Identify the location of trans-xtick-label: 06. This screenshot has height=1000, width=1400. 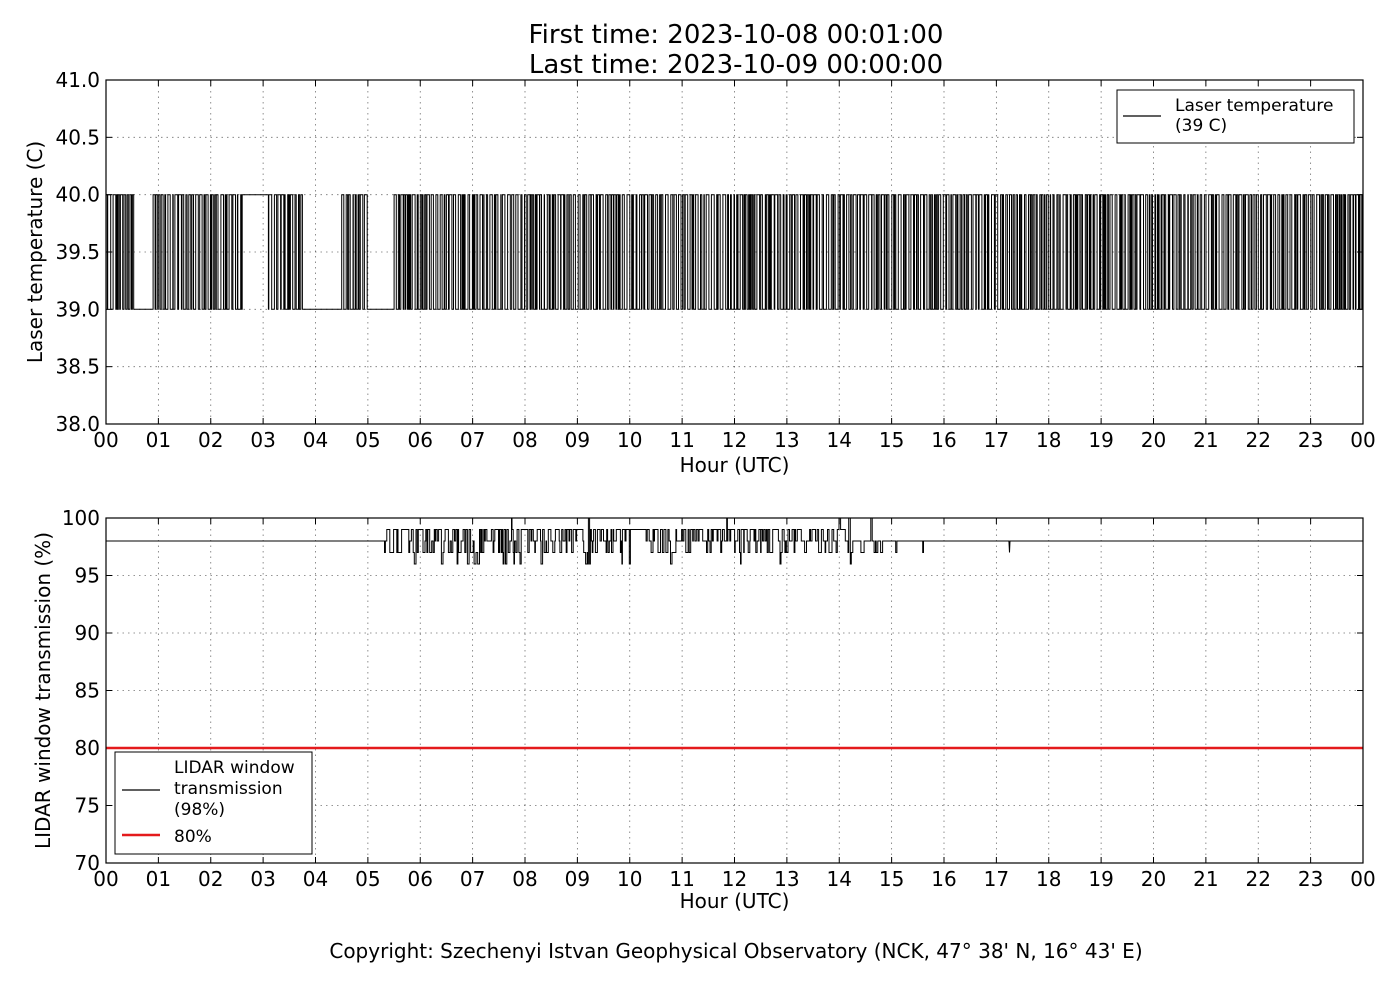
(420, 879).